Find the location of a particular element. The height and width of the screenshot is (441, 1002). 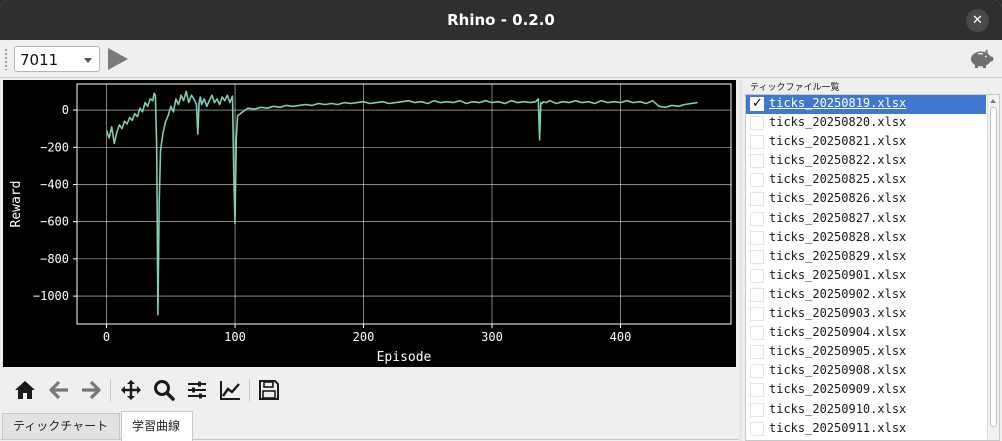

play-icon is located at coordinates (118, 59).